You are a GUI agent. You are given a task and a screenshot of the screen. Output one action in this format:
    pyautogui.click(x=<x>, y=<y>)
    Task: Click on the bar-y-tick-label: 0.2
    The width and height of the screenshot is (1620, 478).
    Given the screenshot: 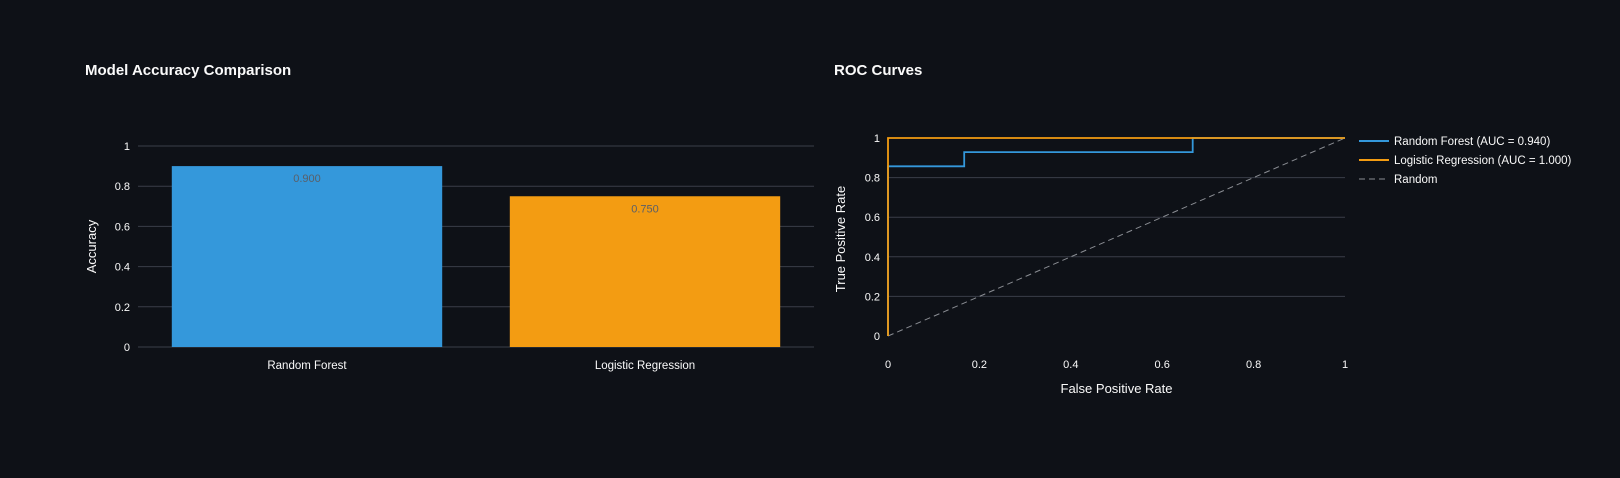 What is the action you would take?
    pyautogui.click(x=122, y=308)
    